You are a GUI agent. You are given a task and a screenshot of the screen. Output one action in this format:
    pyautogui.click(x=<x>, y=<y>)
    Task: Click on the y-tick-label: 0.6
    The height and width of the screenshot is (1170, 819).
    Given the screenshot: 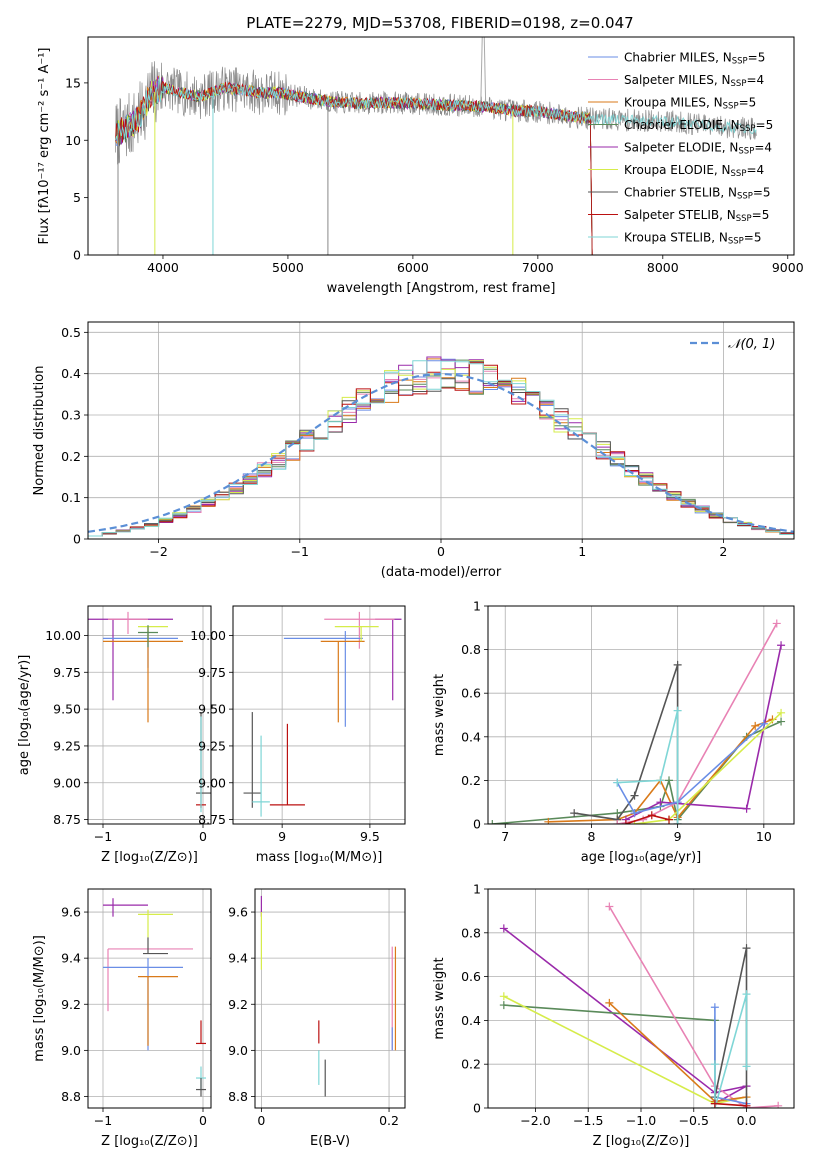 What is the action you would take?
    pyautogui.click(x=471, y=693)
    